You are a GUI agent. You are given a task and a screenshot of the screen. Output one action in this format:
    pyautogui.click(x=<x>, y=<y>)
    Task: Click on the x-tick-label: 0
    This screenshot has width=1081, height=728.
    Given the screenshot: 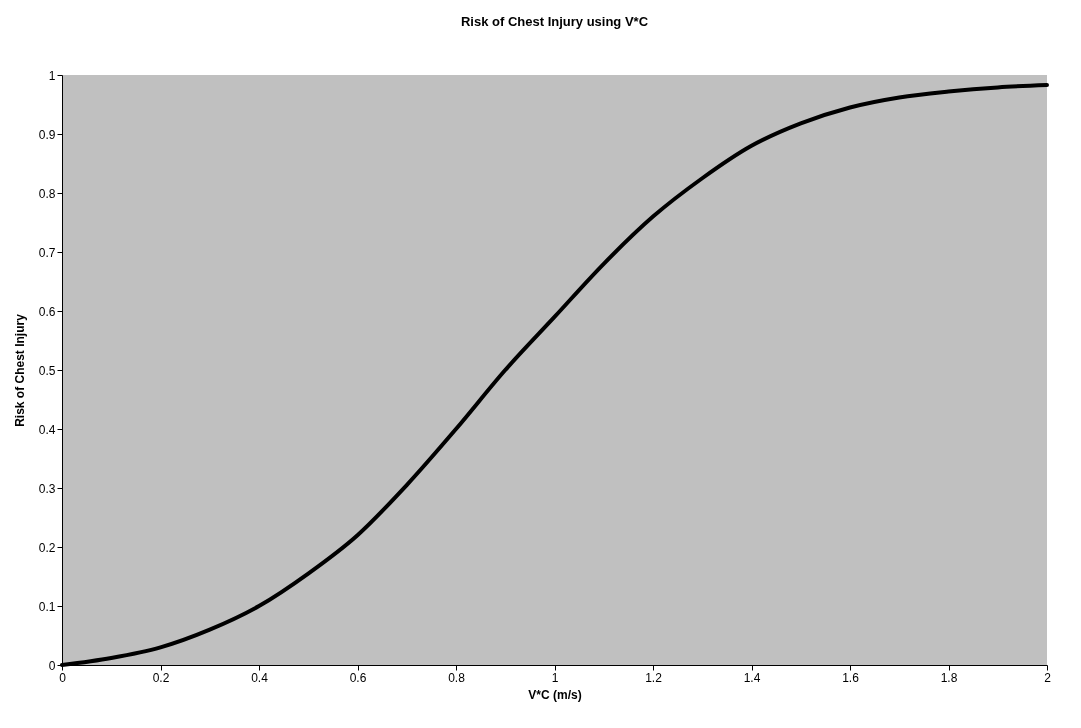 What is the action you would take?
    pyautogui.click(x=63, y=677)
    